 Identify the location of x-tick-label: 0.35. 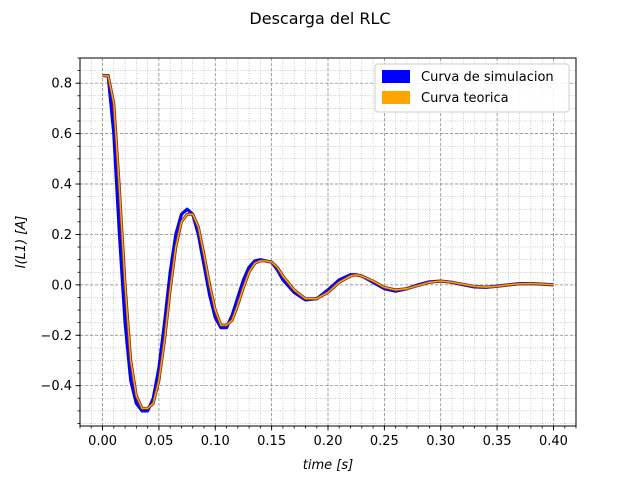
(497, 441).